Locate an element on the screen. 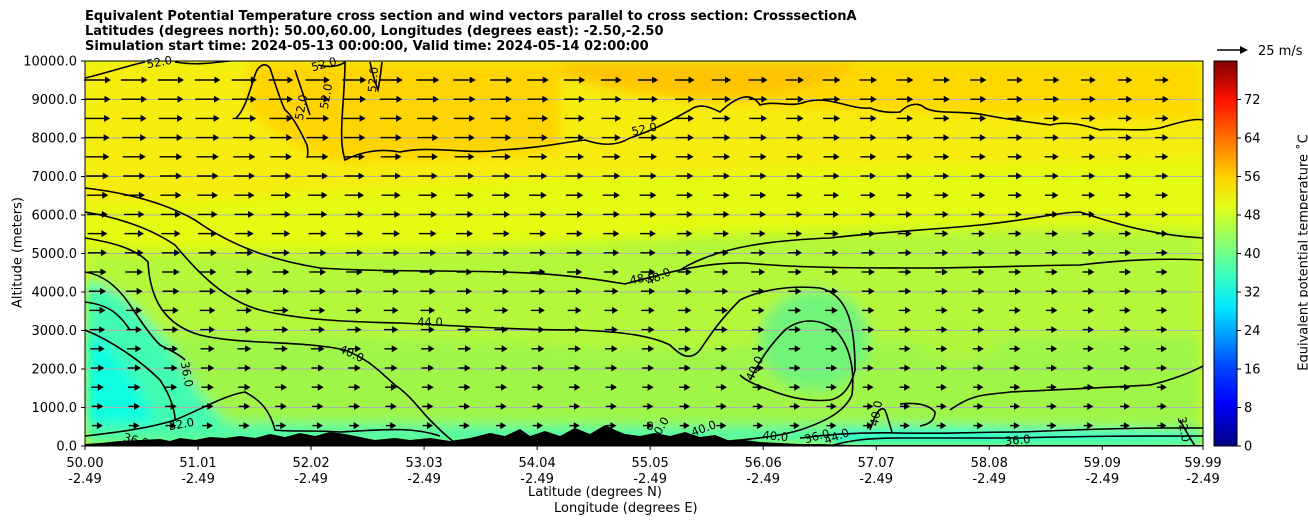  colorbar-tick-label: 0 is located at coordinates (1248, 447).